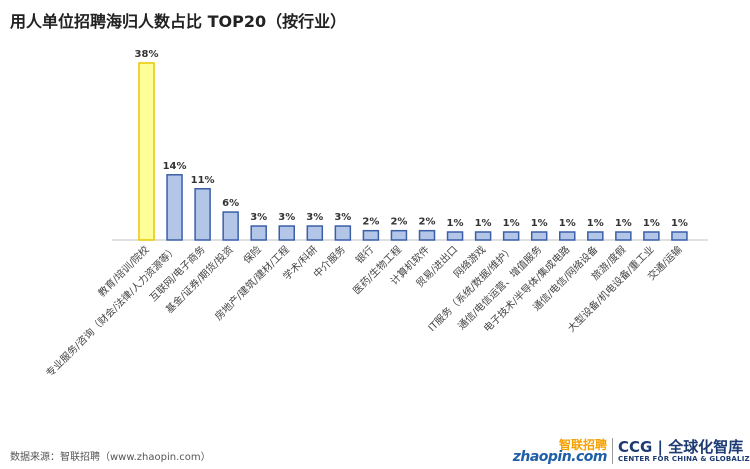 This screenshot has width=750, height=469. What do you see at coordinates (560, 457) in the screenshot?
I see `zhaopin-logo-en: zhaopin.com` at bounding box center [560, 457].